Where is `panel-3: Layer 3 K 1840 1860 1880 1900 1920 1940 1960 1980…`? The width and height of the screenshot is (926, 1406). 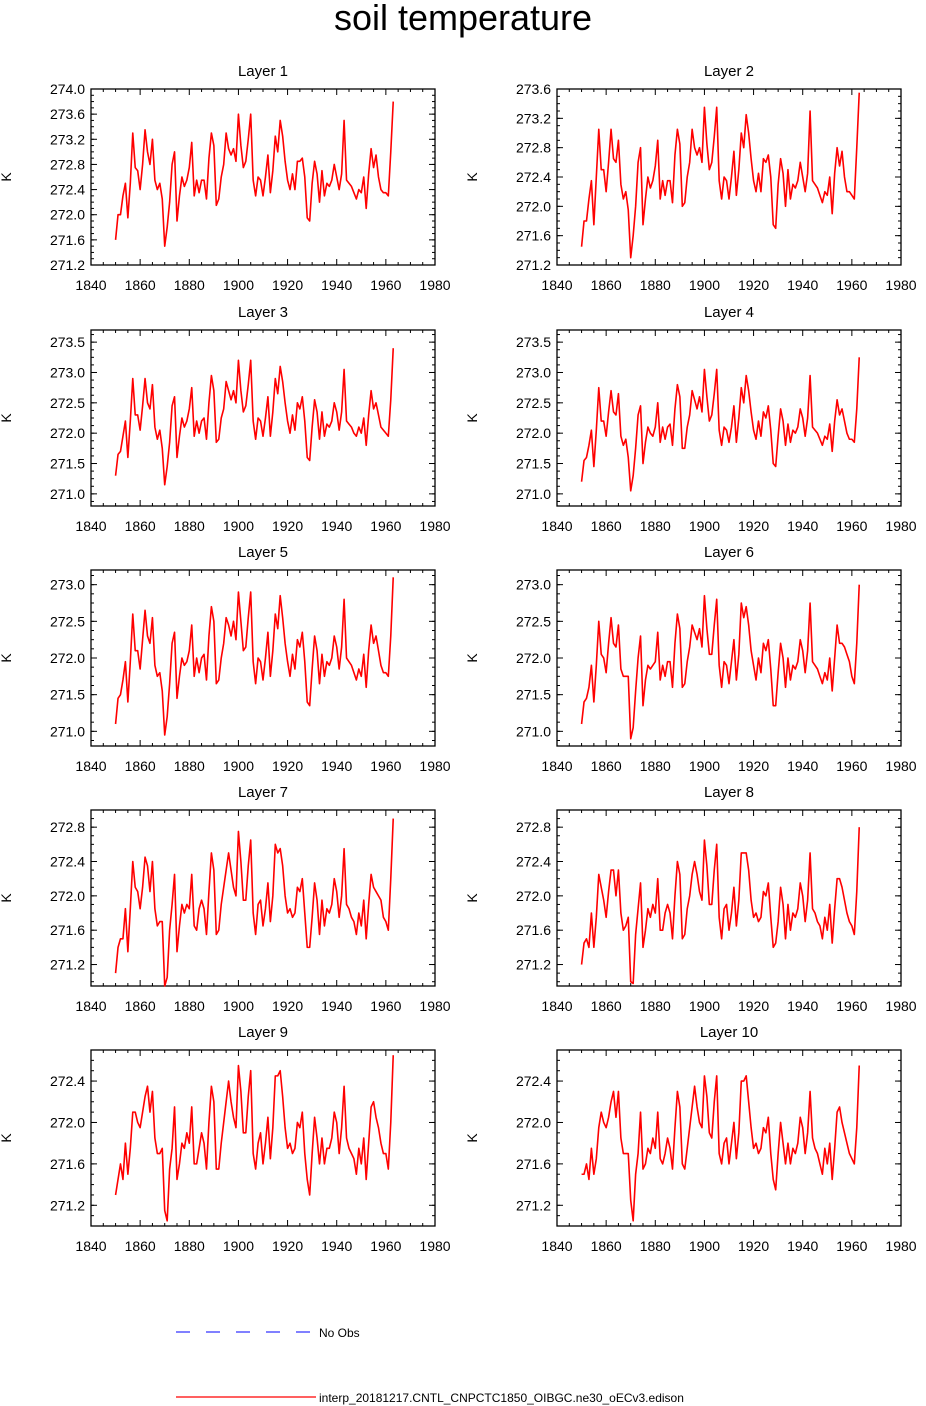 panel-3: Layer 3 K 1840 1860 1880 1900 1920 1940 1960 1980… is located at coordinates (225, 419).